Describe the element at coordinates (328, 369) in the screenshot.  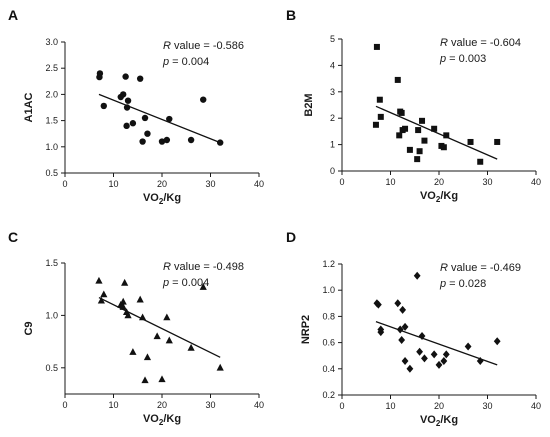
I see `y-tick-label: 0.4` at that location.